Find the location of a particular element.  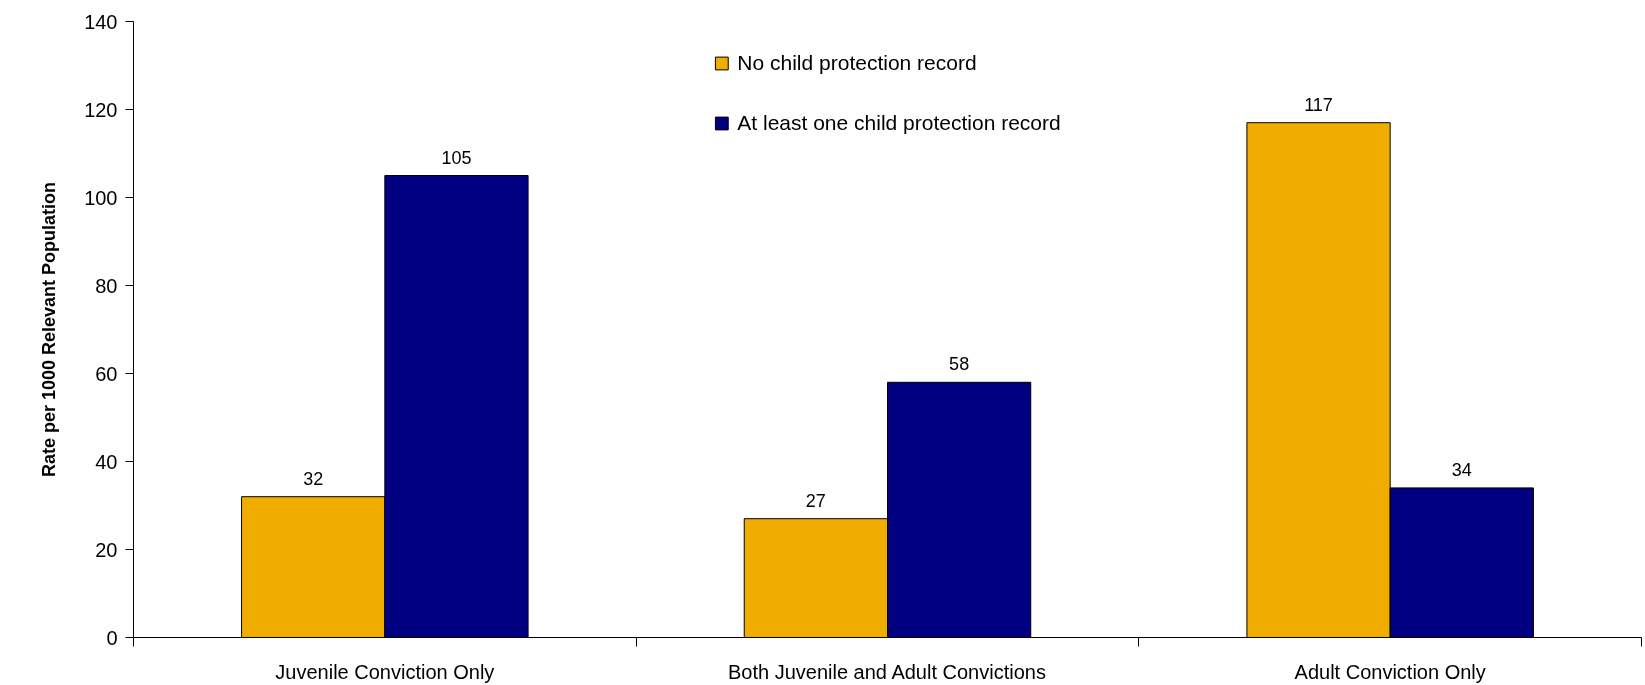

y-tick-label: 20 is located at coordinates (106, 549).